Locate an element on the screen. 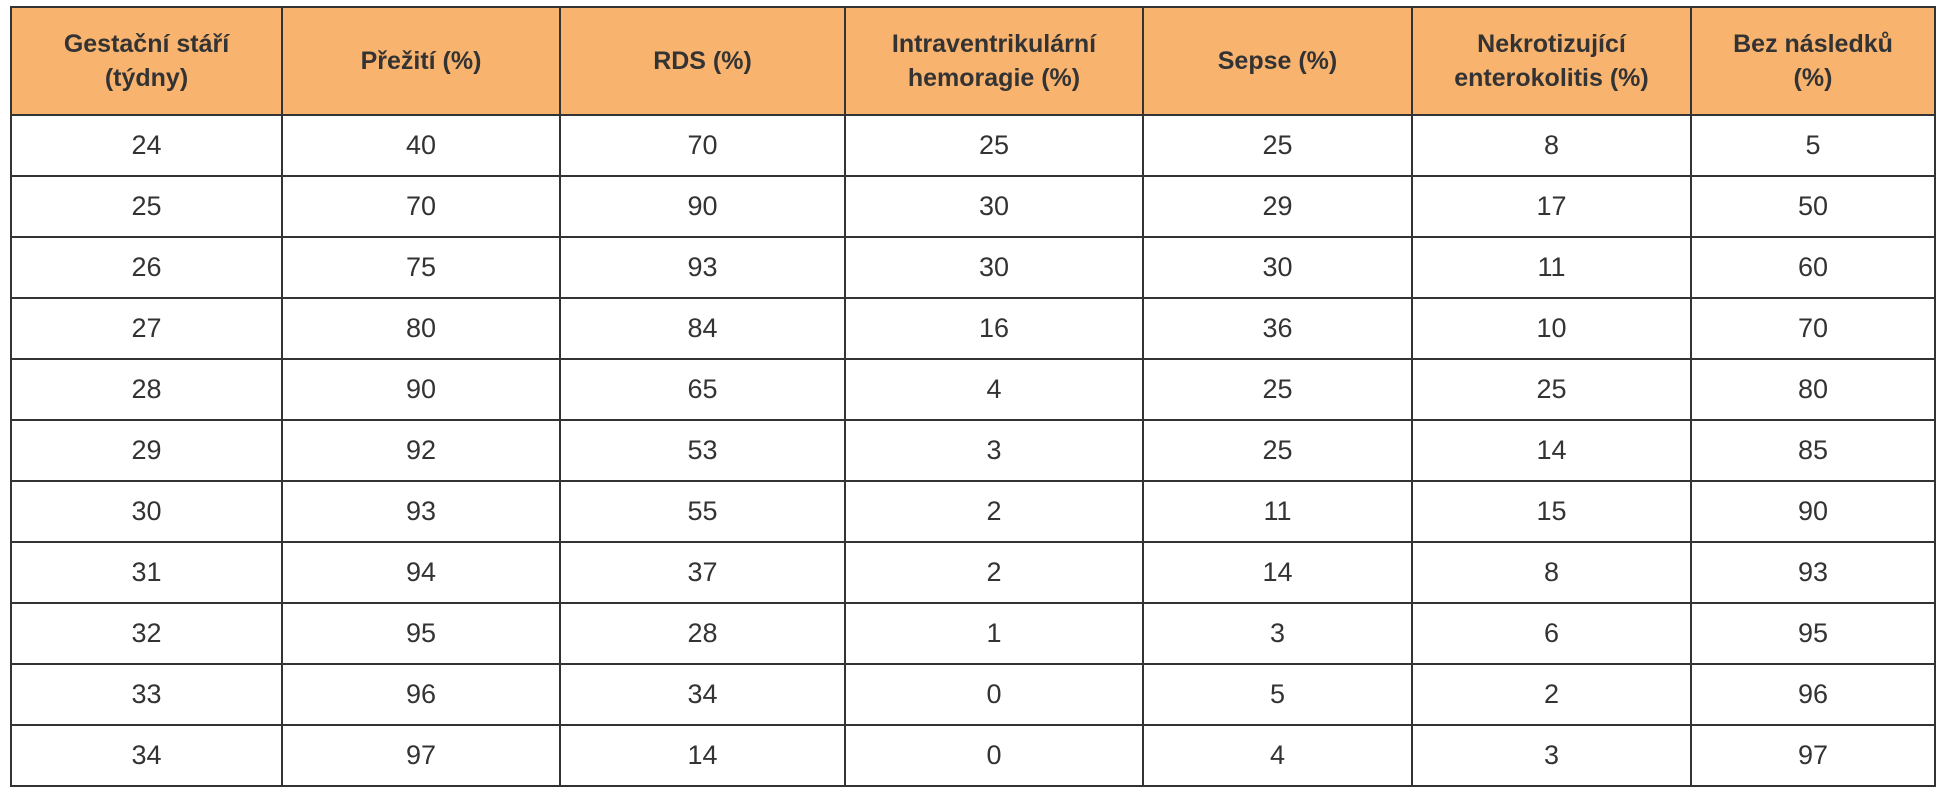 The image size is (1944, 800). header-text: (týdny) is located at coordinates (146, 78).